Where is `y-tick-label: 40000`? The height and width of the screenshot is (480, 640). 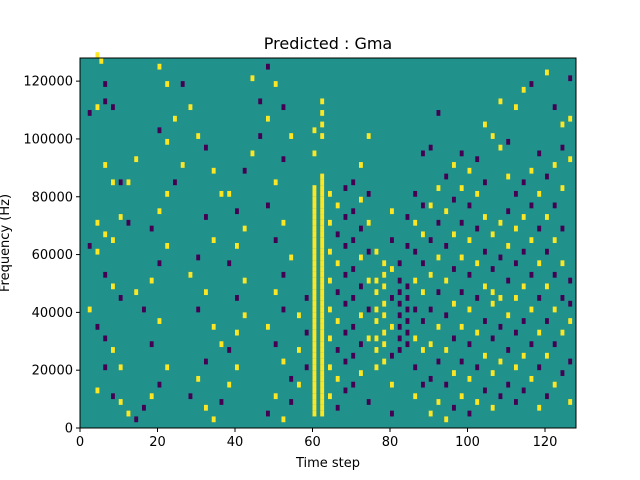
y-tick-label: 40000 is located at coordinates (52, 313).